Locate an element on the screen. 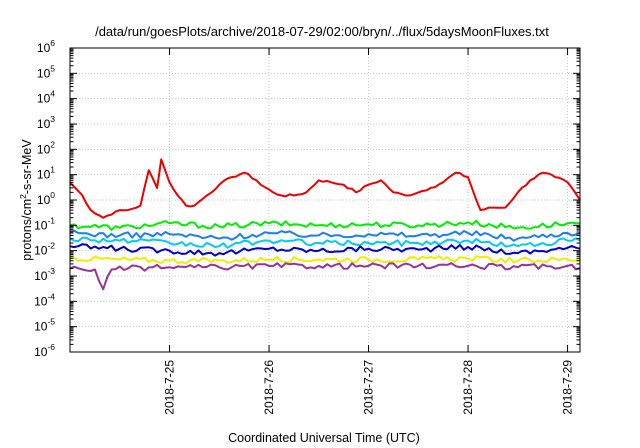  y-tick-label: 10⁻² is located at coordinates (44, 249).